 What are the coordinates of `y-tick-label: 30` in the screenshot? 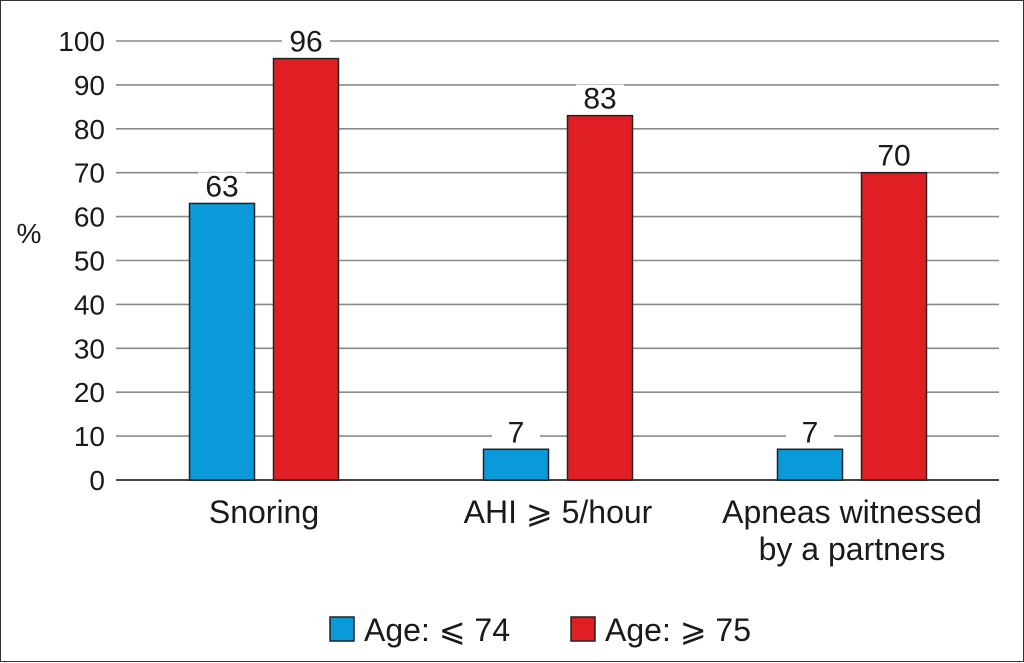 It's located at (89, 348).